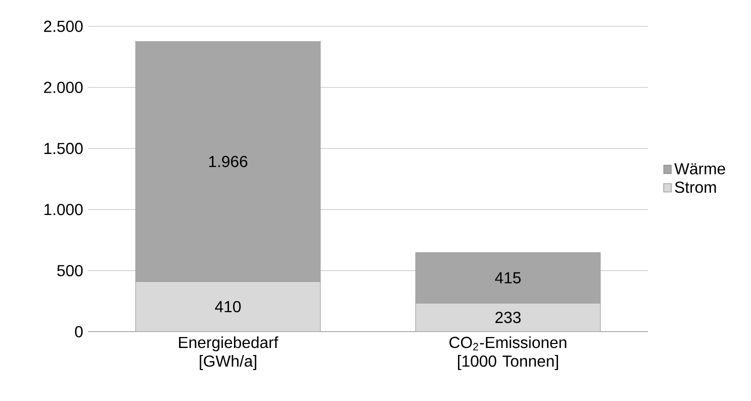  What do you see at coordinates (228, 306) in the screenshot?
I see `data-label: 410` at bounding box center [228, 306].